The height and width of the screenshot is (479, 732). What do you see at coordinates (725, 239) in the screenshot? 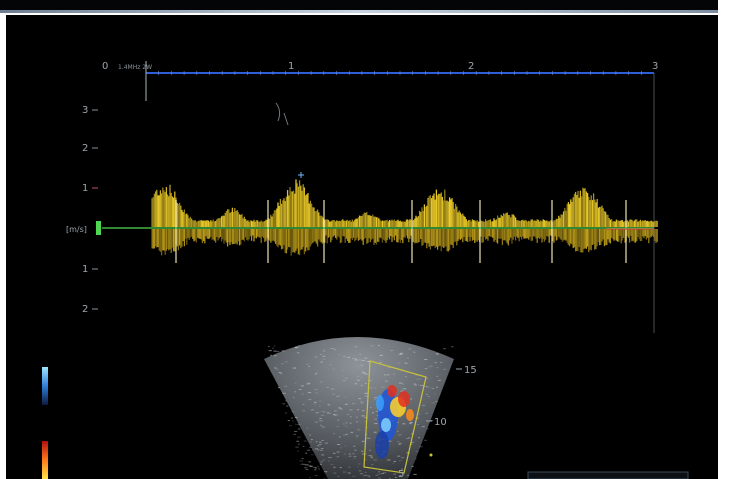
I see `right-margin` at bounding box center [725, 239].